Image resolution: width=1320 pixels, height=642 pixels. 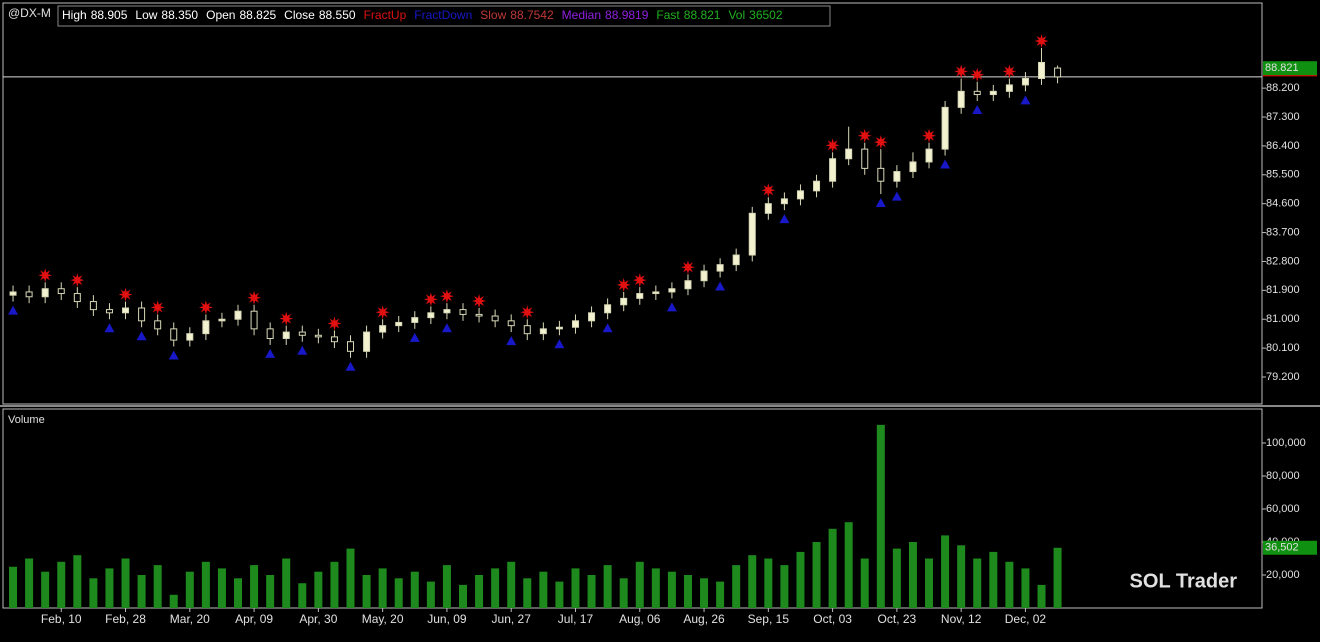 What do you see at coordinates (581, 15) in the screenshot?
I see `header-label: Median` at bounding box center [581, 15].